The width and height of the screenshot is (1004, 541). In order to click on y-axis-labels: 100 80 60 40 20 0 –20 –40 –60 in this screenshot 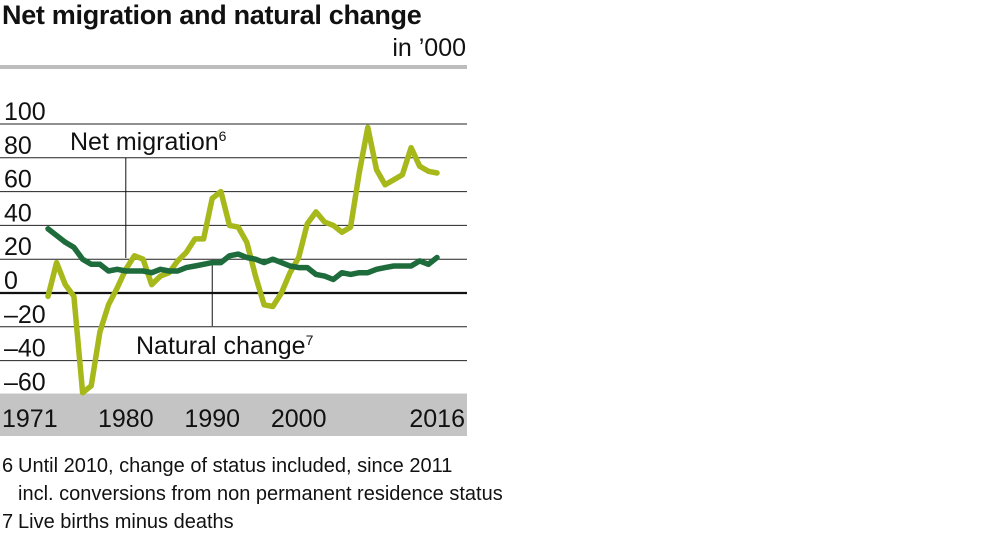, I will do `click(25, 247)`.